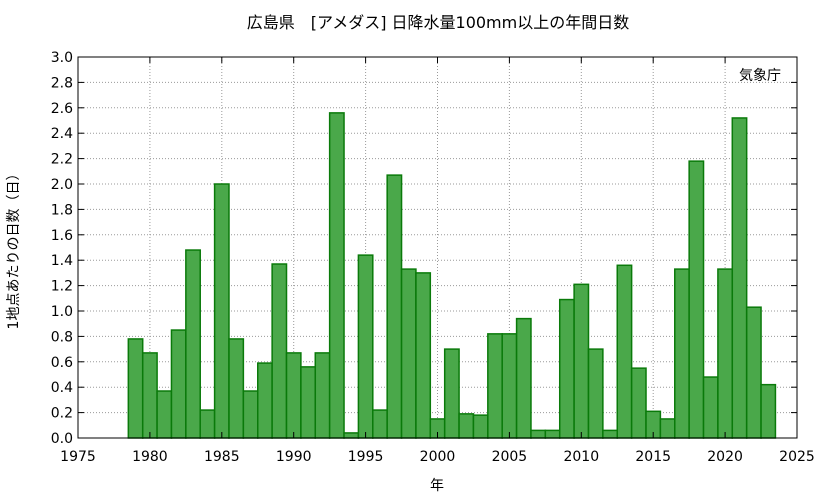 The width and height of the screenshot is (833, 498). Describe the element at coordinates (351, 435) in the screenshot. I see `bar-1994` at that location.